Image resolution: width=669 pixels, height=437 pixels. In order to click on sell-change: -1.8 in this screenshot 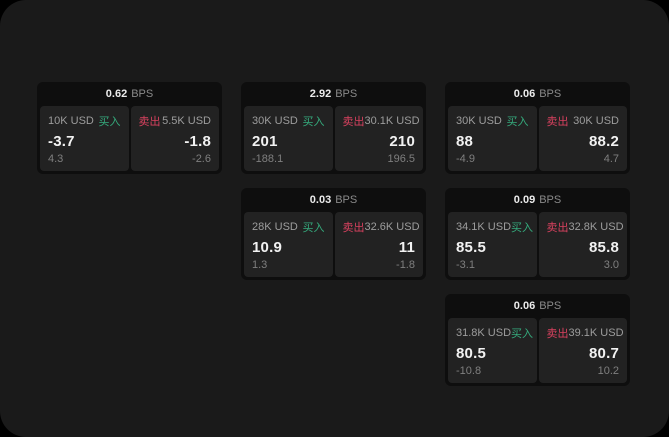, I will do `click(405, 265)`.